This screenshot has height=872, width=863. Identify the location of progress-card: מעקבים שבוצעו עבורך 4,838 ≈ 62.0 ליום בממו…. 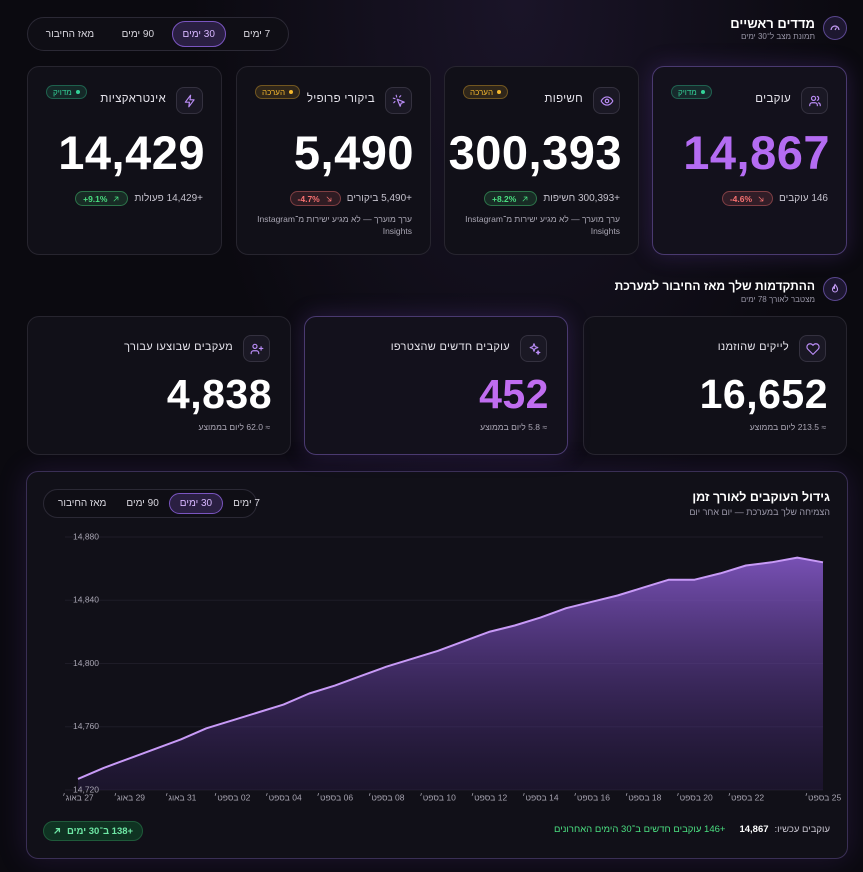
(159, 385).